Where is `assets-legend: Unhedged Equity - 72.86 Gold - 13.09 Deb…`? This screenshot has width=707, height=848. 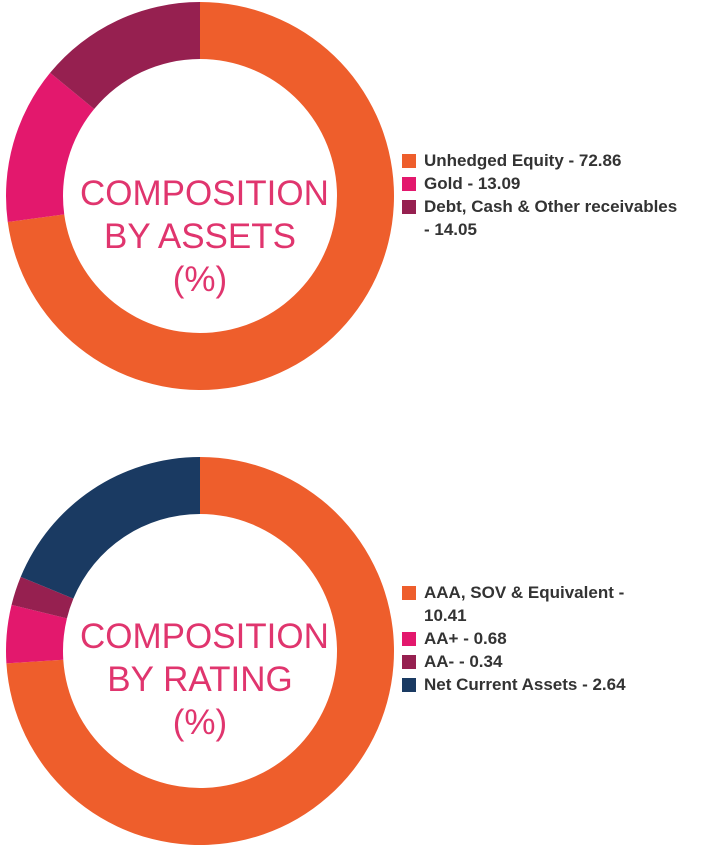 assets-legend: Unhedged Equity - 72.86 Gold - 13.09 Deb… is located at coordinates (552, 195).